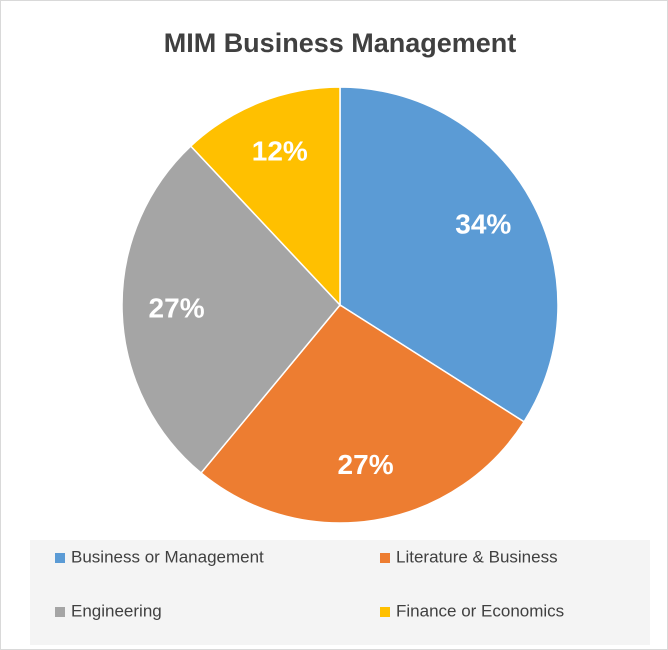 Image resolution: width=668 pixels, height=650 pixels. Describe the element at coordinates (280, 150) in the screenshot. I see `data-label: 12%` at that location.